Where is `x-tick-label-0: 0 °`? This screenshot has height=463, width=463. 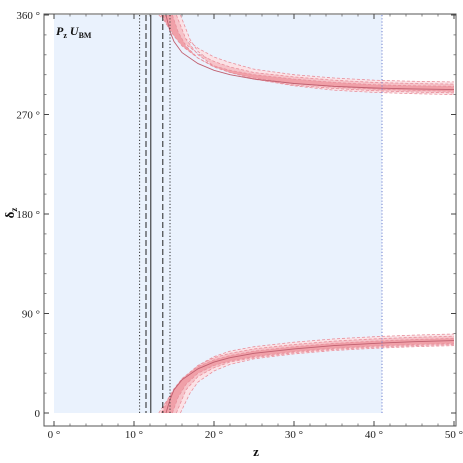 x-tick-label-0: 0 ° is located at coordinates (54, 435).